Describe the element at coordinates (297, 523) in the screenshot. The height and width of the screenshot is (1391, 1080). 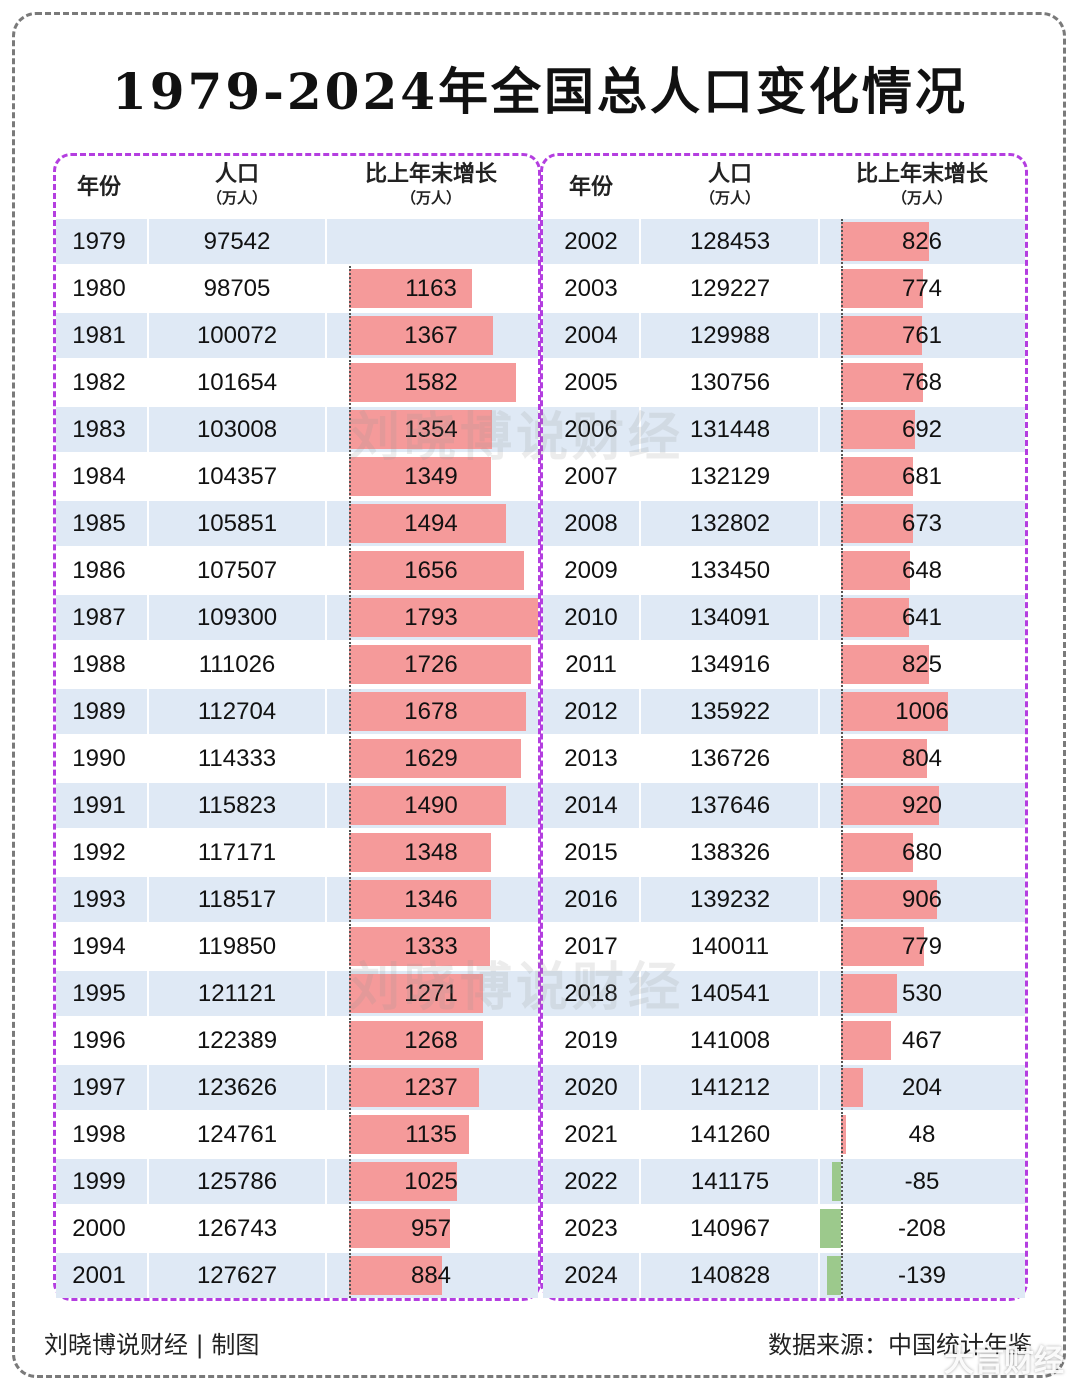
I see `table-row: 1985 105851 1494` at that location.